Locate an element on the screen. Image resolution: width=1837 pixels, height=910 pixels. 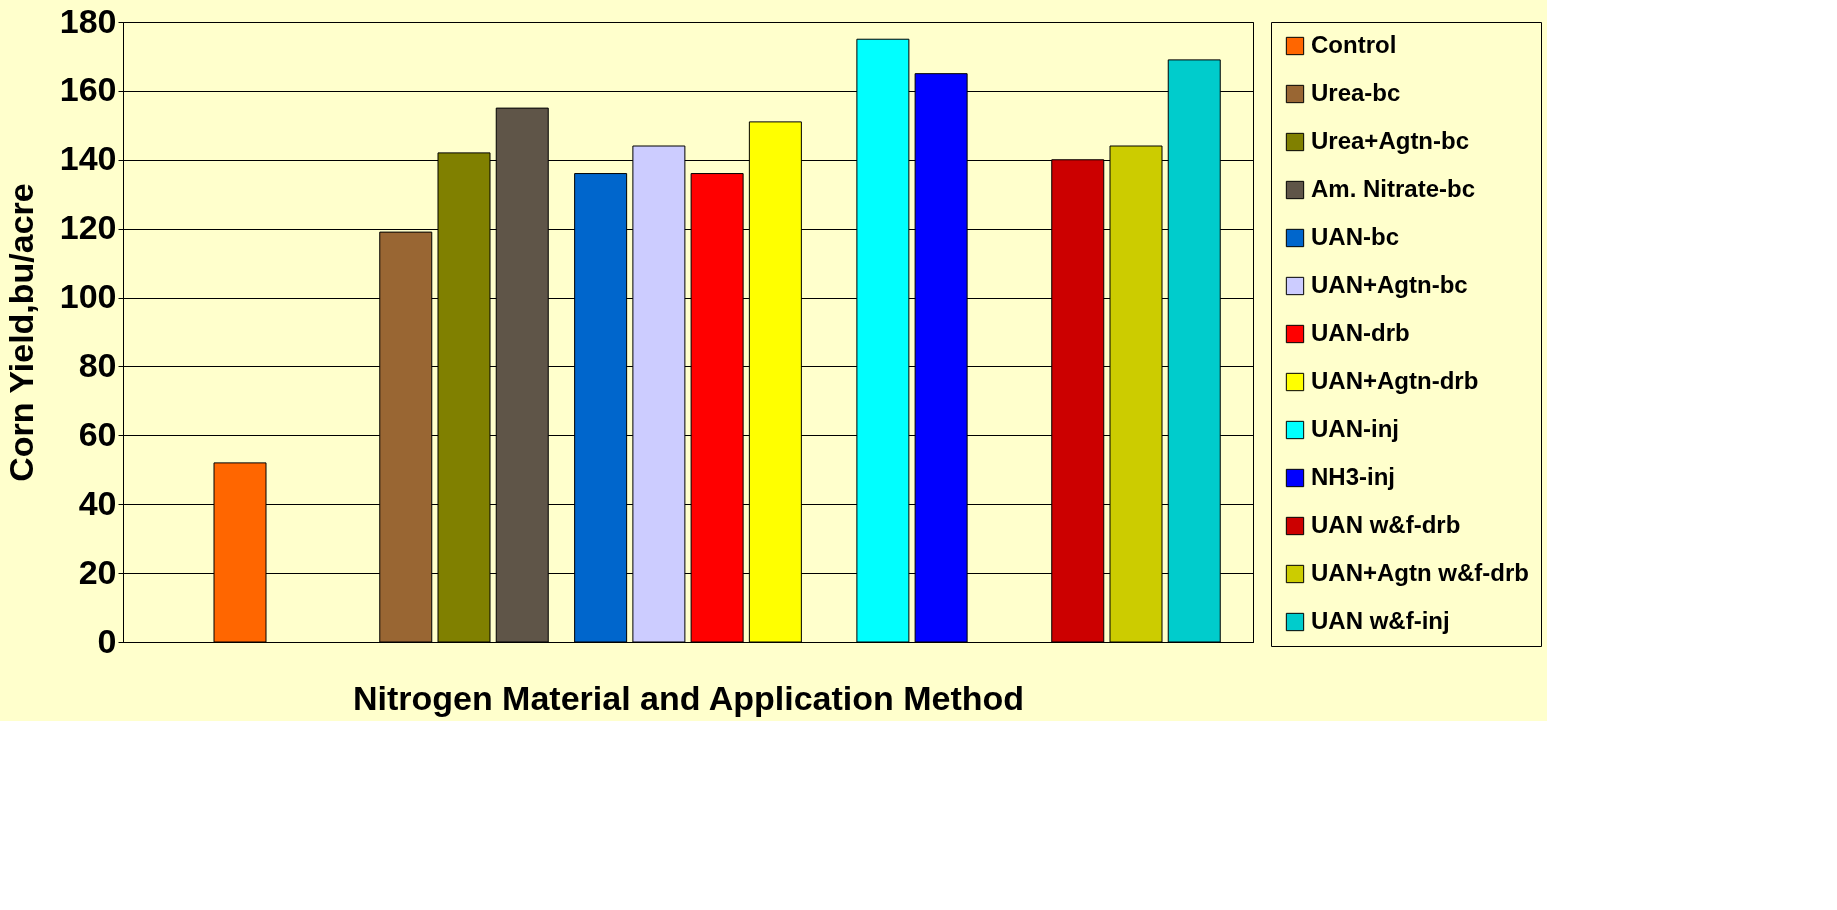
legend-label: Control is located at coordinates (1354, 44).